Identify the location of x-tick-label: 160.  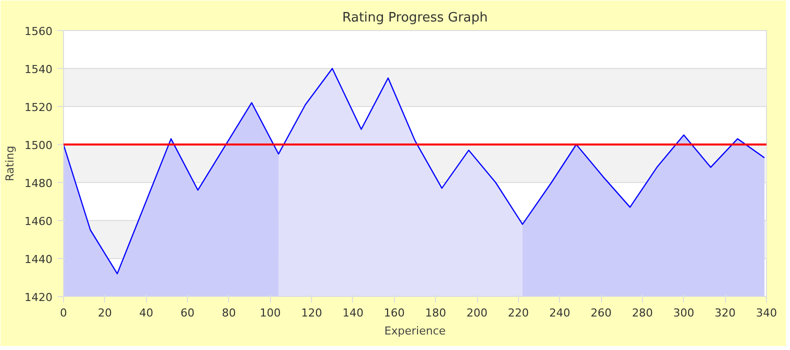
(394, 313).